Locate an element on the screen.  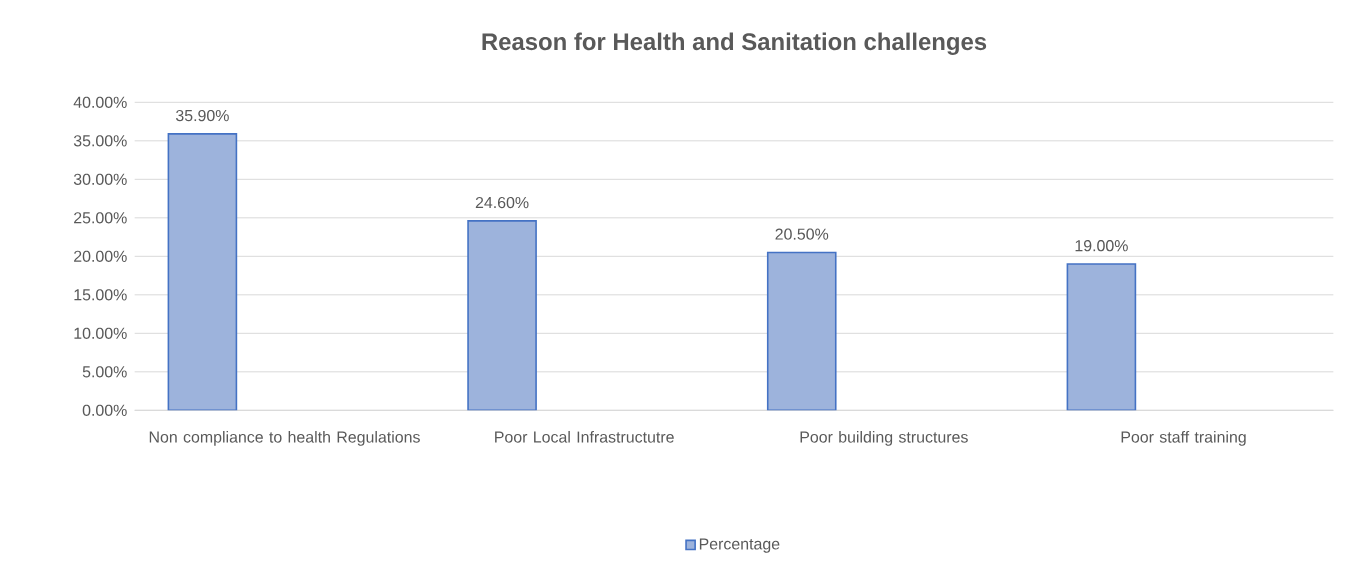
y-tick-label: 0.00% is located at coordinates (104, 410).